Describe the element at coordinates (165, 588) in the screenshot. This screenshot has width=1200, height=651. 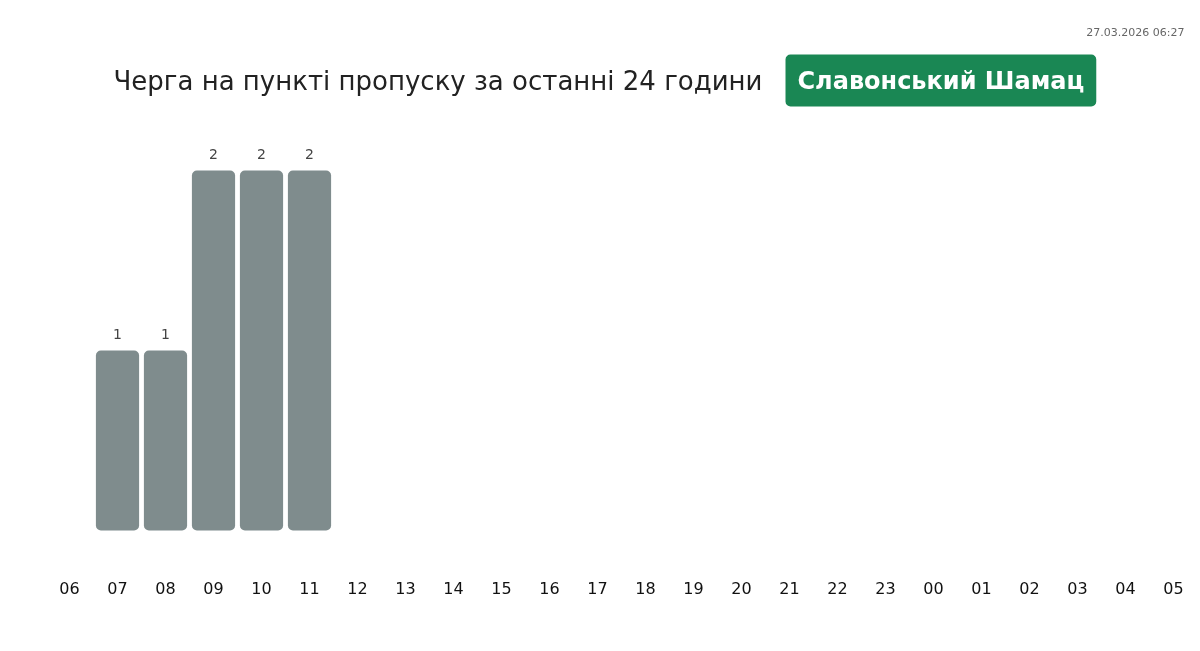
I see `x-tick-label: 08` at that location.